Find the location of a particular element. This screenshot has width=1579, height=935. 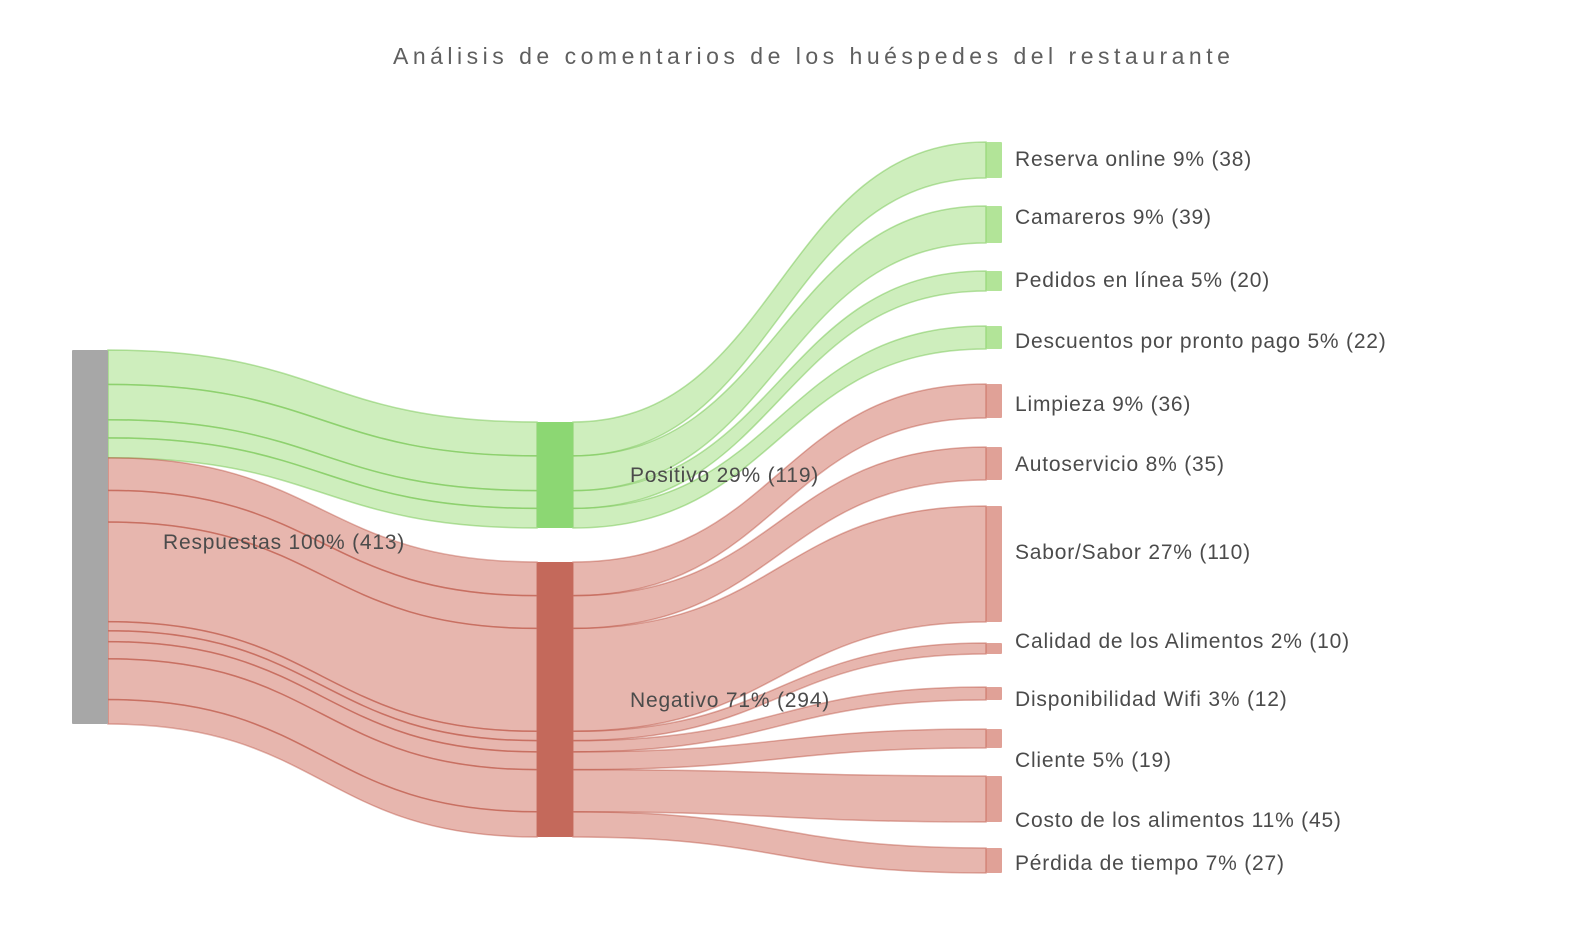

sankey-link-positivo-reserva_online is located at coordinates (779, 299).